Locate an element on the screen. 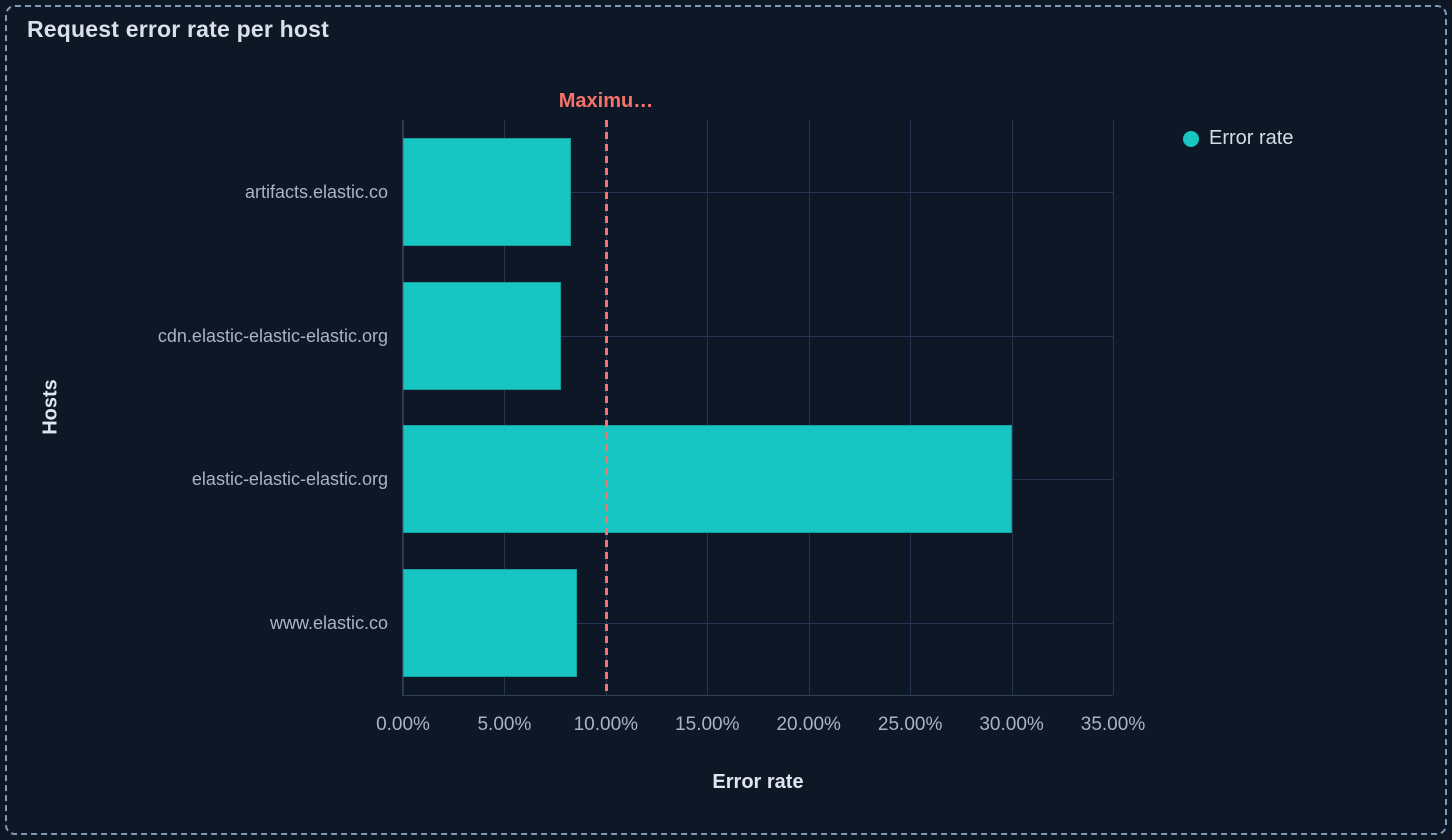 The height and width of the screenshot is (840, 1452). x-axis-line is located at coordinates (757, 695).